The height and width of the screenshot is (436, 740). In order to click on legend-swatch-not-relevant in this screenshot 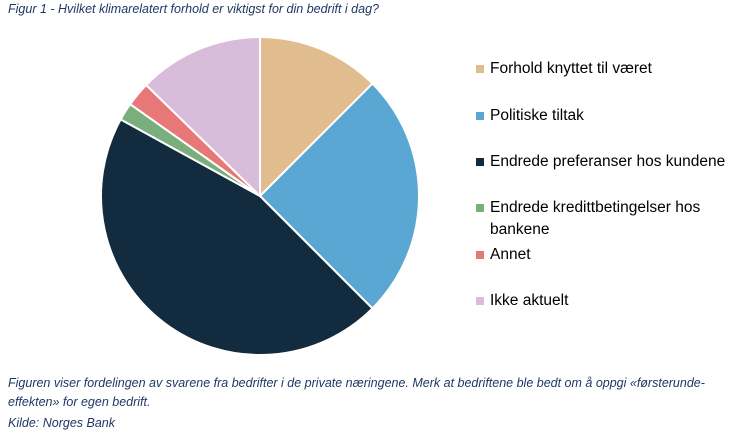, I will do `click(480, 301)`.